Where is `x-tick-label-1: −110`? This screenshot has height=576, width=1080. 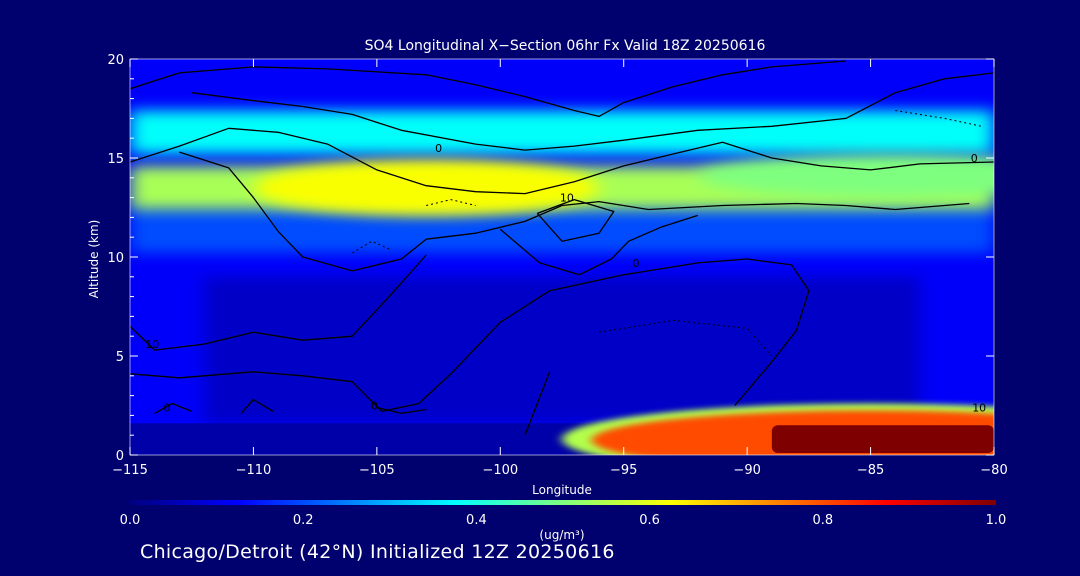
x-tick-label-1: −110 is located at coordinates (254, 470).